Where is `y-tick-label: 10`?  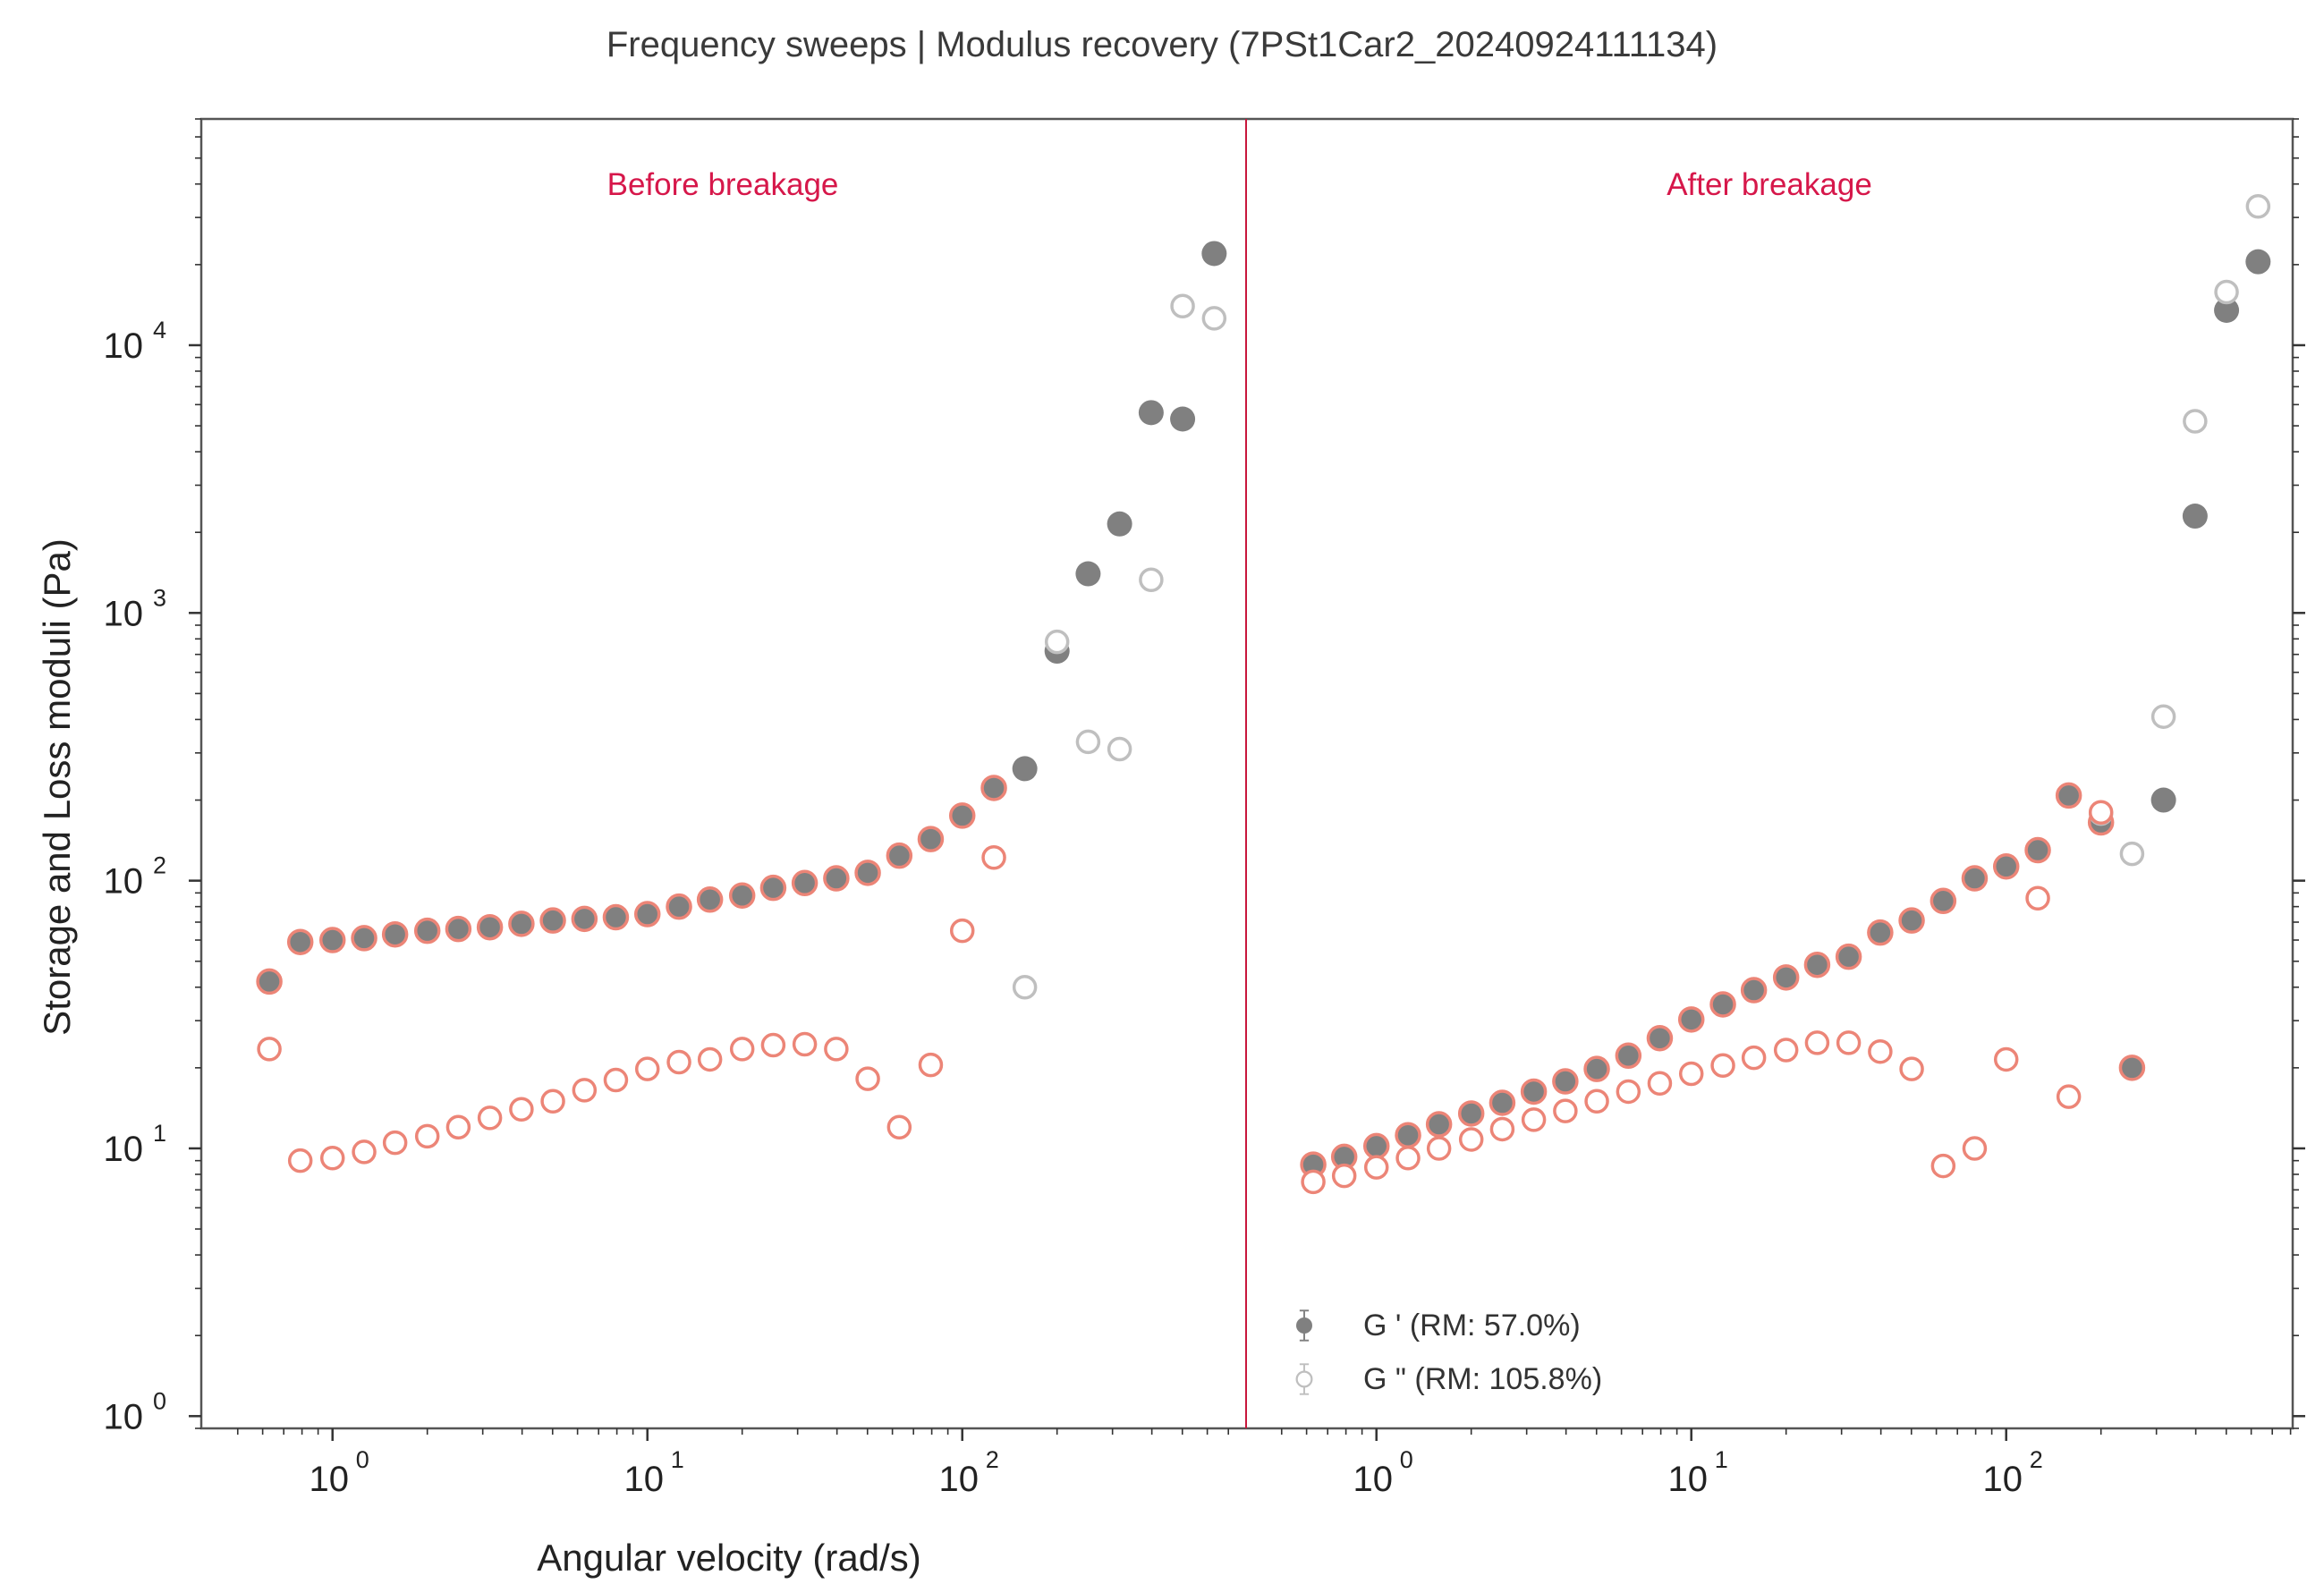 y-tick-label: 10 is located at coordinates (124, 613).